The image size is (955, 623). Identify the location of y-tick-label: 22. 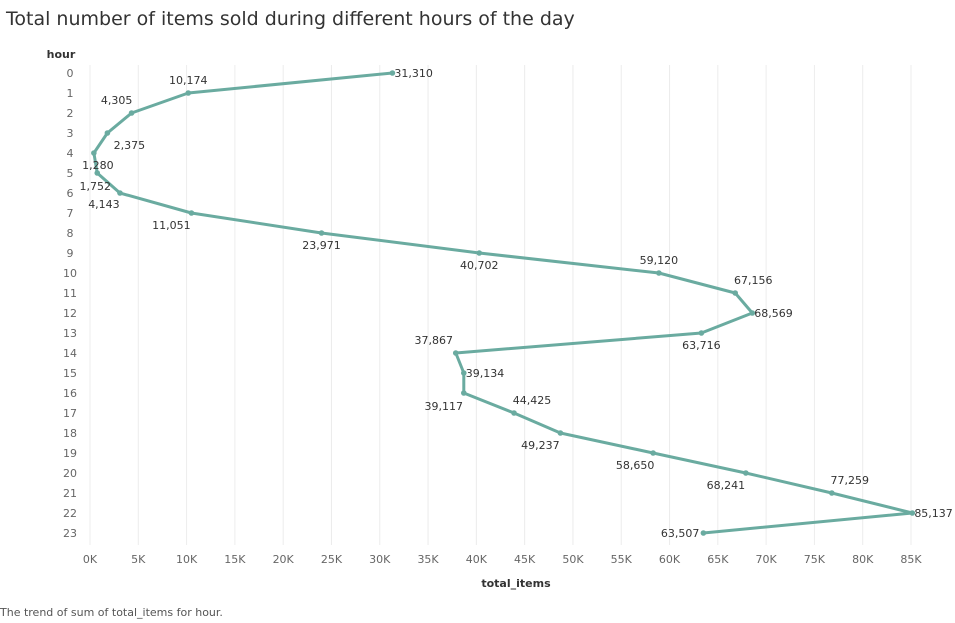
(70, 513).